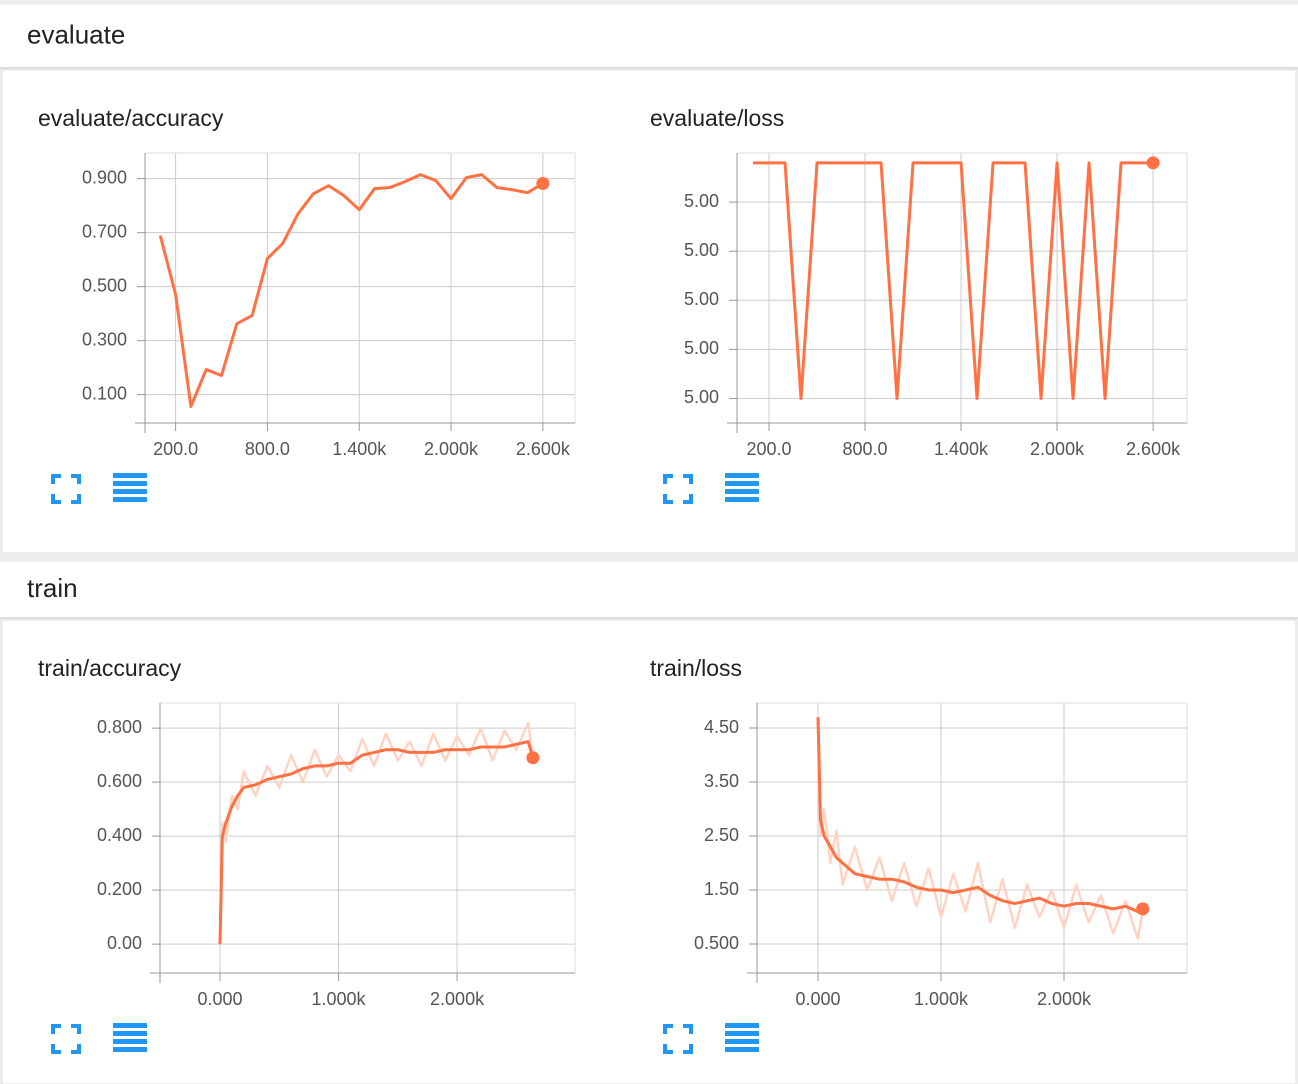 Image resolution: width=1298 pixels, height=1084 pixels. I want to click on y-tick-label: 0.600, so click(119, 781).